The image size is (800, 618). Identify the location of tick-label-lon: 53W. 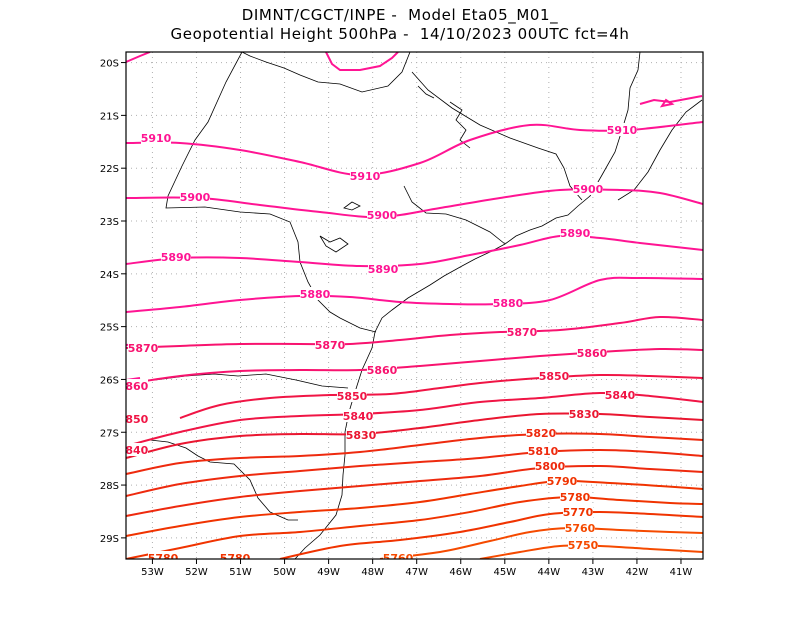
(152, 572).